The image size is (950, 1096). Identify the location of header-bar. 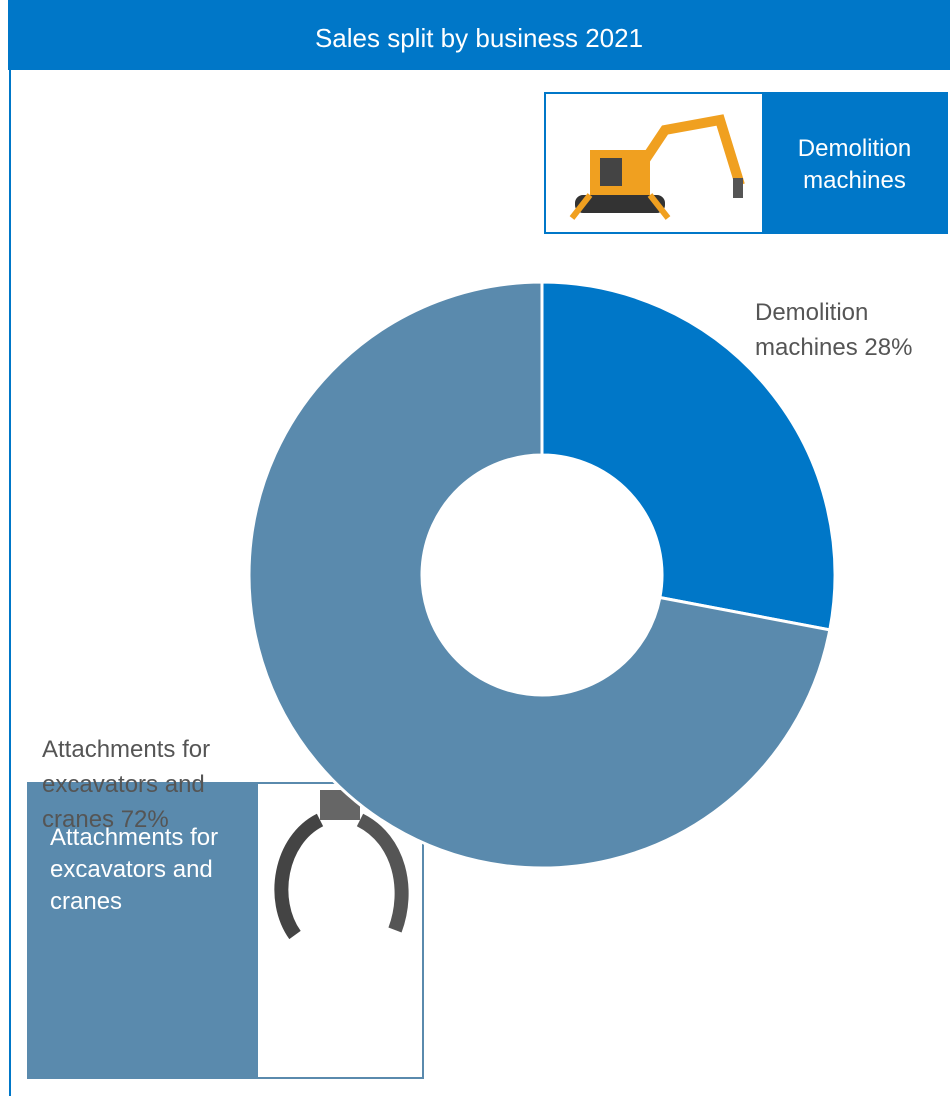
(479, 35).